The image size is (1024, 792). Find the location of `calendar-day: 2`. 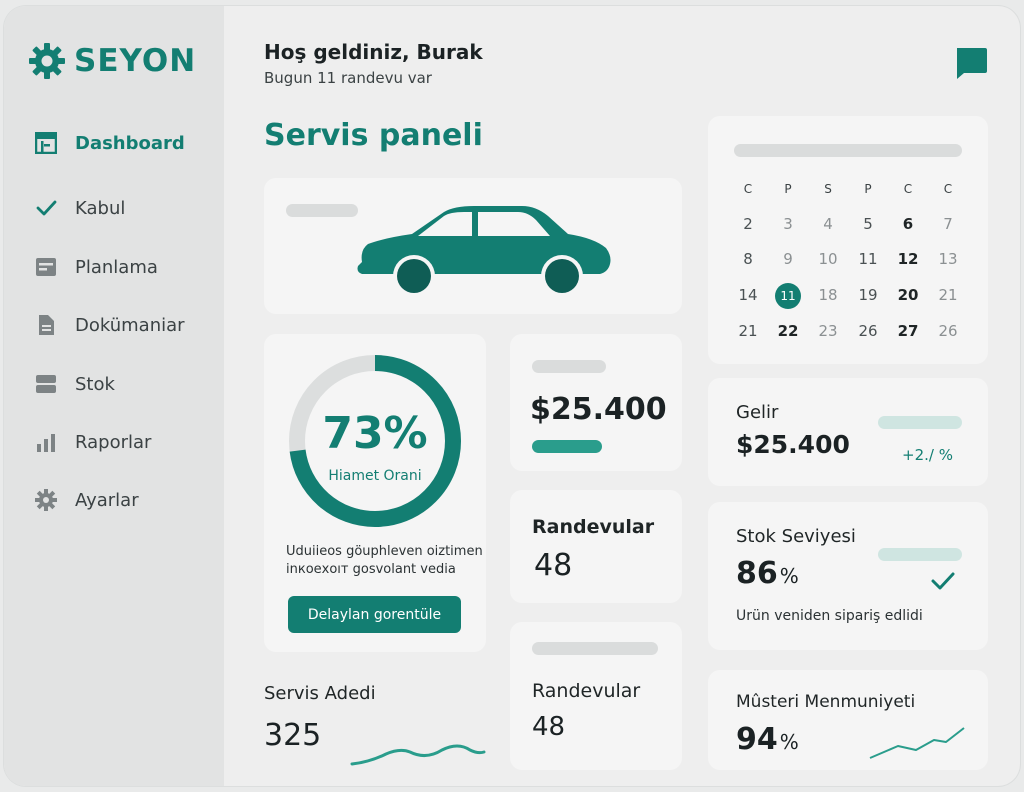

calendar-day: 2 is located at coordinates (748, 224).